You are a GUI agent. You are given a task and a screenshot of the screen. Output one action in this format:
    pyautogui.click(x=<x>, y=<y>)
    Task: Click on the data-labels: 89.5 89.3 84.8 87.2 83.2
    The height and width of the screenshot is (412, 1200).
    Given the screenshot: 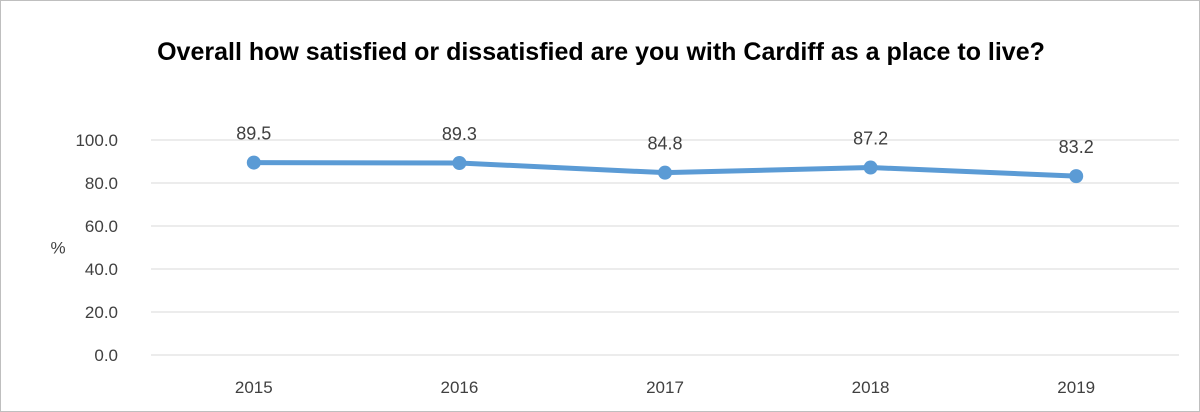 What is the action you would take?
    pyautogui.click(x=664, y=141)
    